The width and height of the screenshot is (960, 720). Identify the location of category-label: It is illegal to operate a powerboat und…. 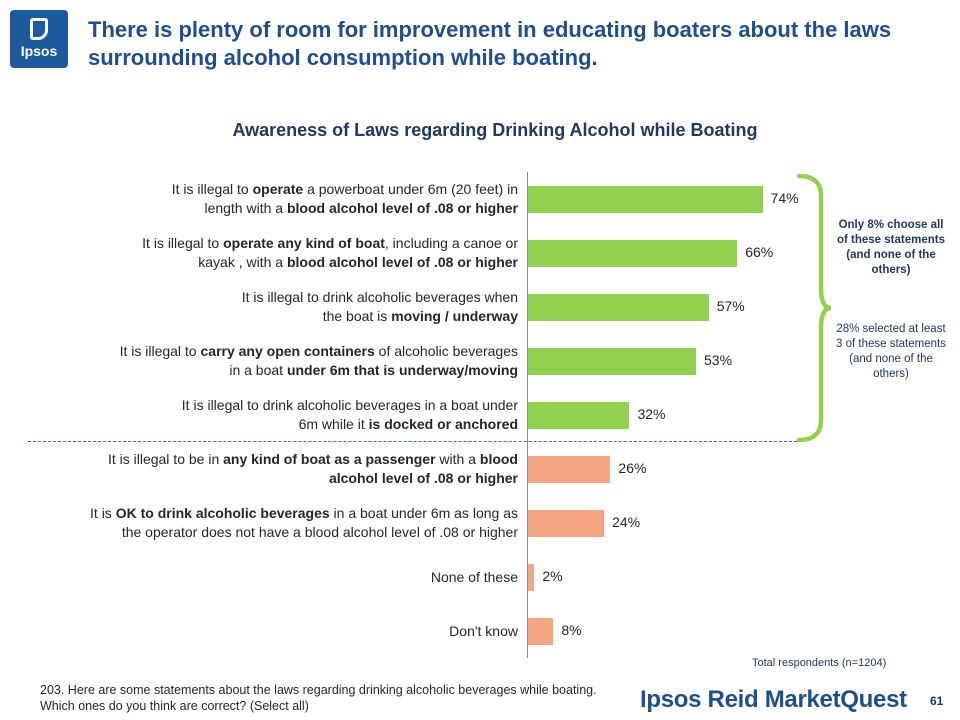
(344, 198).